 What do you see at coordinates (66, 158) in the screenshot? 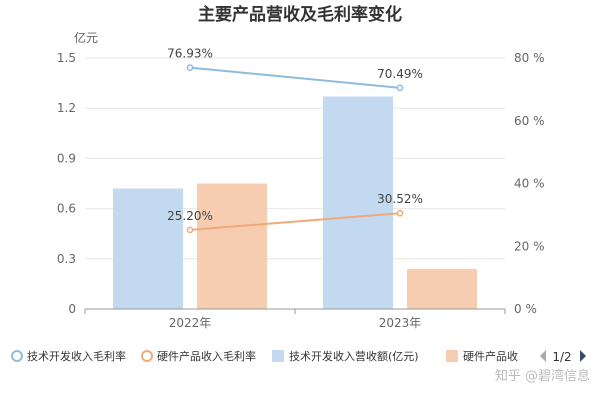
I see `left-tick-label: 0.9` at bounding box center [66, 158].